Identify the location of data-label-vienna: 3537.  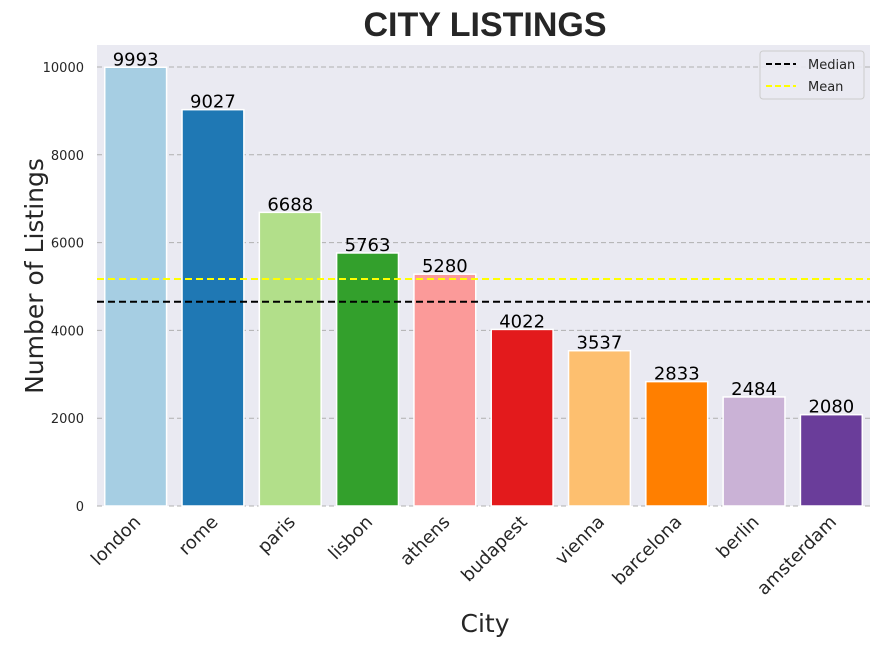
(600, 343).